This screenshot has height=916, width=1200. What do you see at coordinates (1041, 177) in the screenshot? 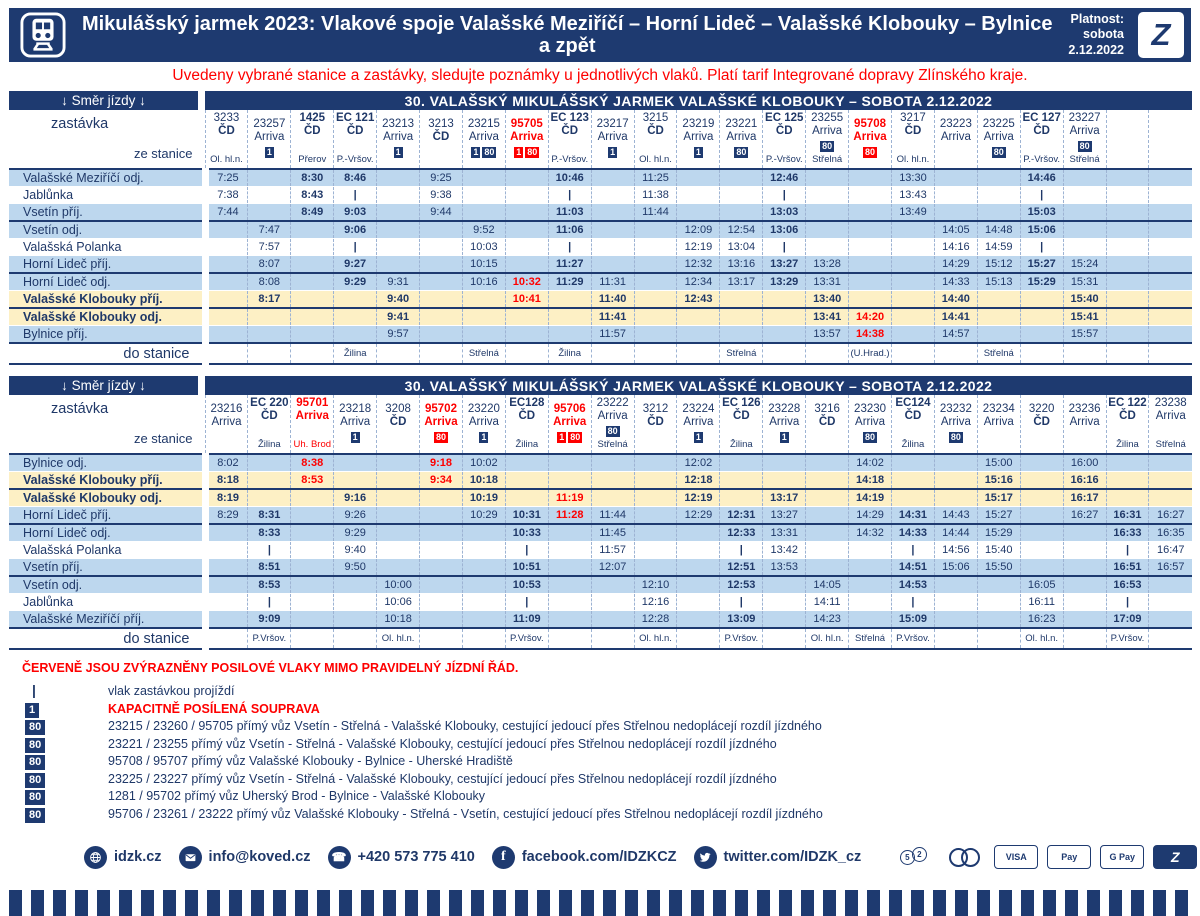
I see `time-cell: 14:46` at bounding box center [1041, 177].